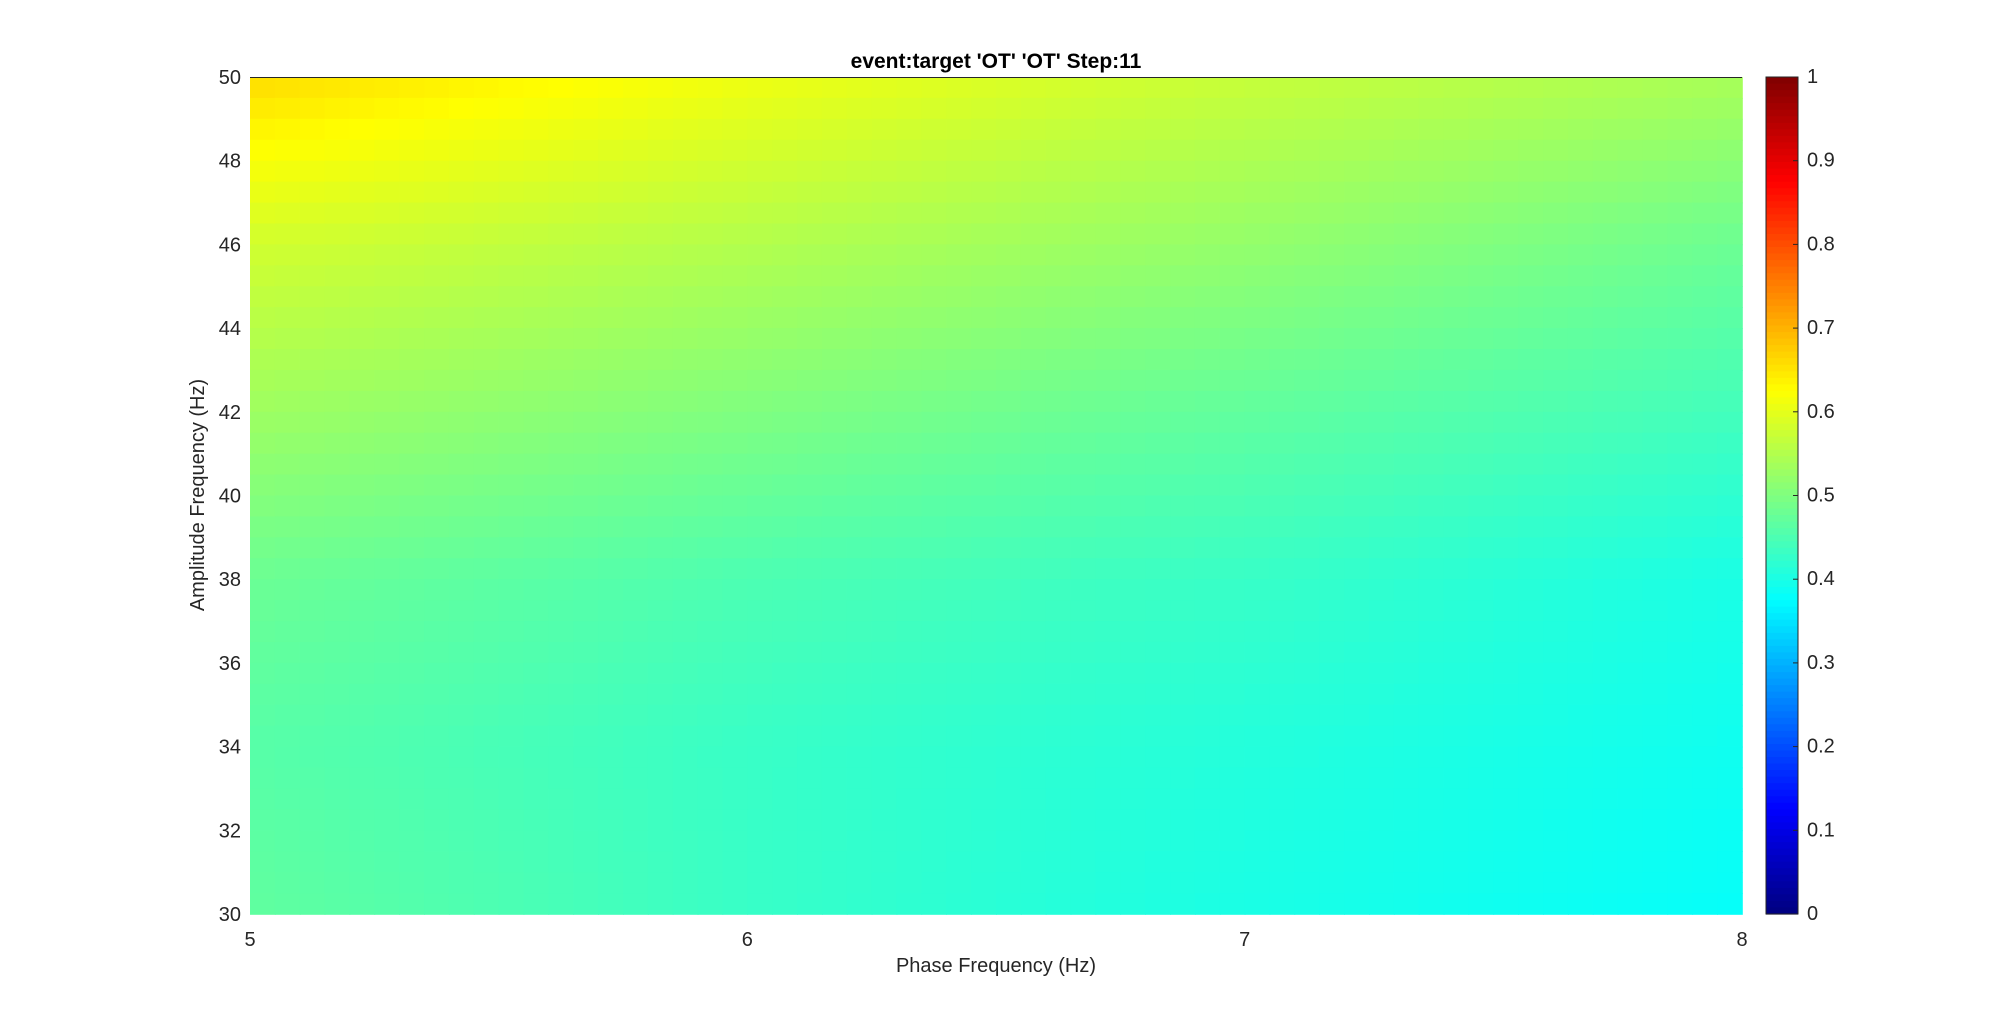 The width and height of the screenshot is (2000, 1016). I want to click on chart-title: event:target 'OT' 'OT' Step:11, so click(996, 61).